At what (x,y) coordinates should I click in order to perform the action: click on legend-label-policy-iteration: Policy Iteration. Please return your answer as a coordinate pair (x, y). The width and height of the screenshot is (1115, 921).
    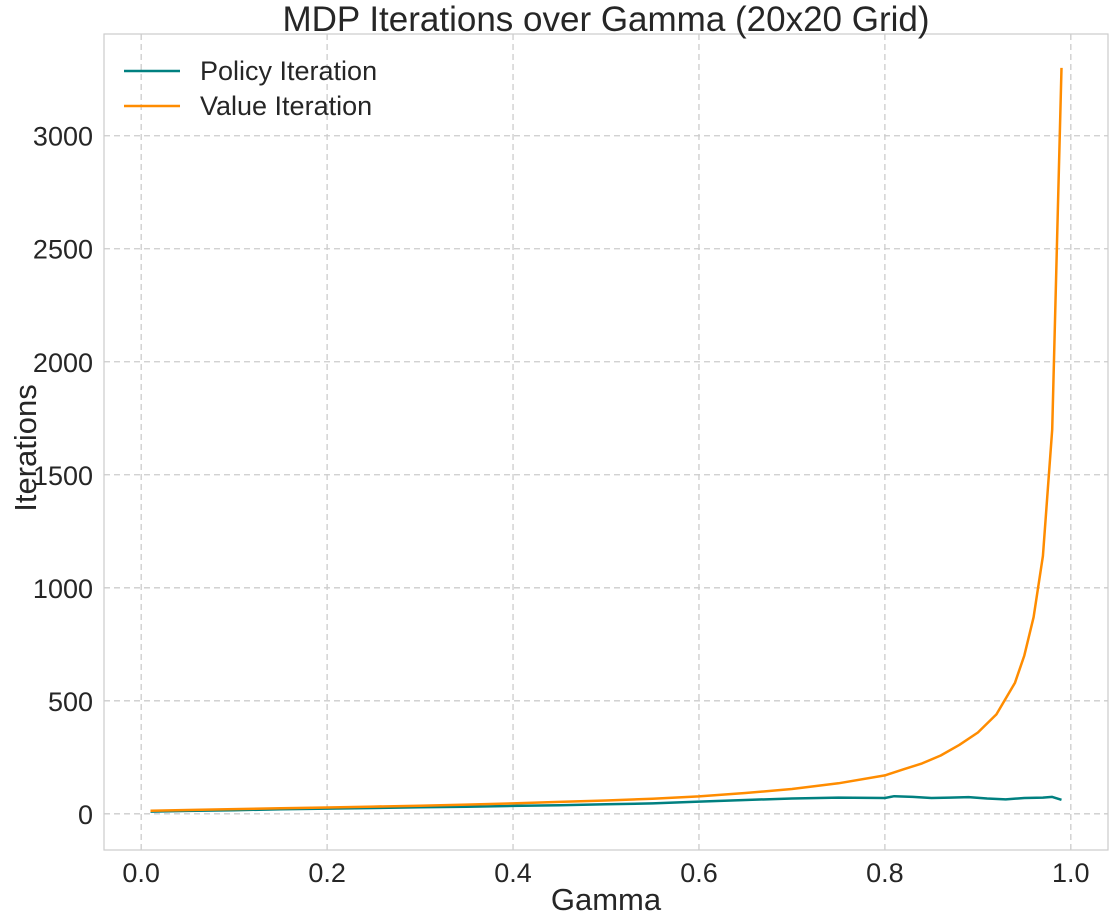
    Looking at the image, I should click on (288, 71).